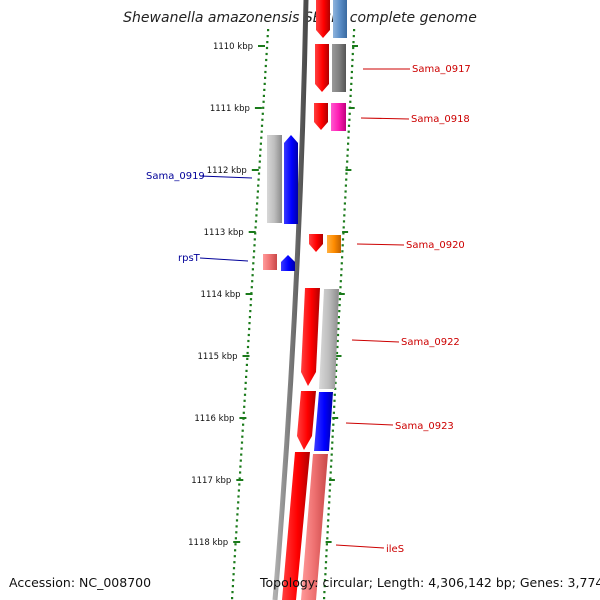 The image size is (600, 600). I want to click on gene-blocks, so click(305, 300).